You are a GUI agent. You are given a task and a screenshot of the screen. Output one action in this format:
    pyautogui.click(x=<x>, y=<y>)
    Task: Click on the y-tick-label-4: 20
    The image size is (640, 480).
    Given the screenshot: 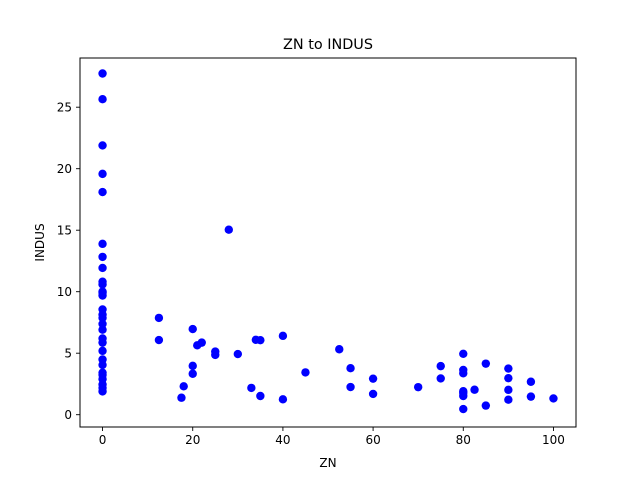 What is the action you would take?
    pyautogui.click(x=64, y=169)
    